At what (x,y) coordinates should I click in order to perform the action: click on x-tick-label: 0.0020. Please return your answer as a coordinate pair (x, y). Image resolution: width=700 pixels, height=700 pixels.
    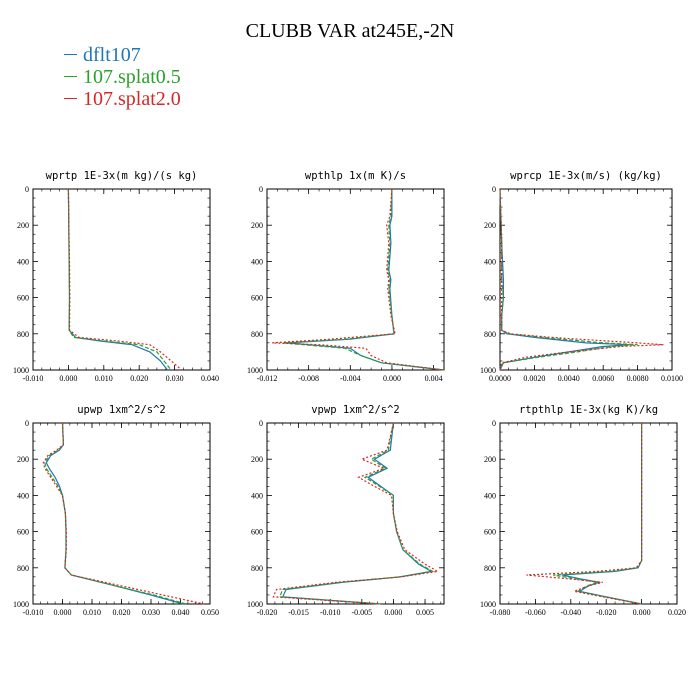
    Looking at the image, I should click on (534, 378).